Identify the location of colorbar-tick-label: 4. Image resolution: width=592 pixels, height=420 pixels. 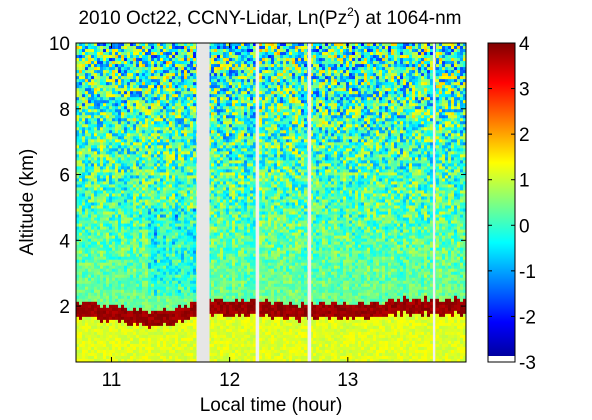
(524, 44).